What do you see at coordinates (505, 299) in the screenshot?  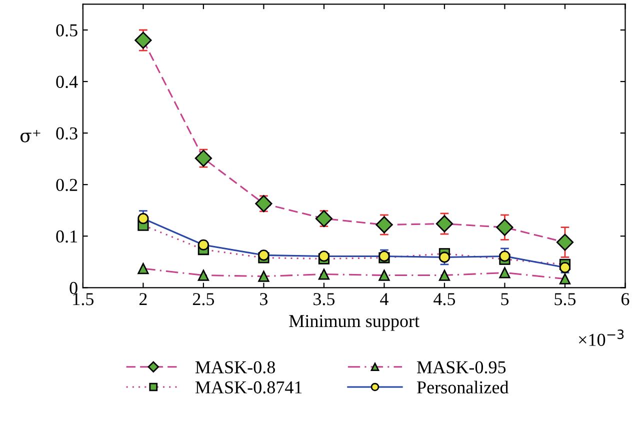 I see `x-tick-label: 5` at bounding box center [505, 299].